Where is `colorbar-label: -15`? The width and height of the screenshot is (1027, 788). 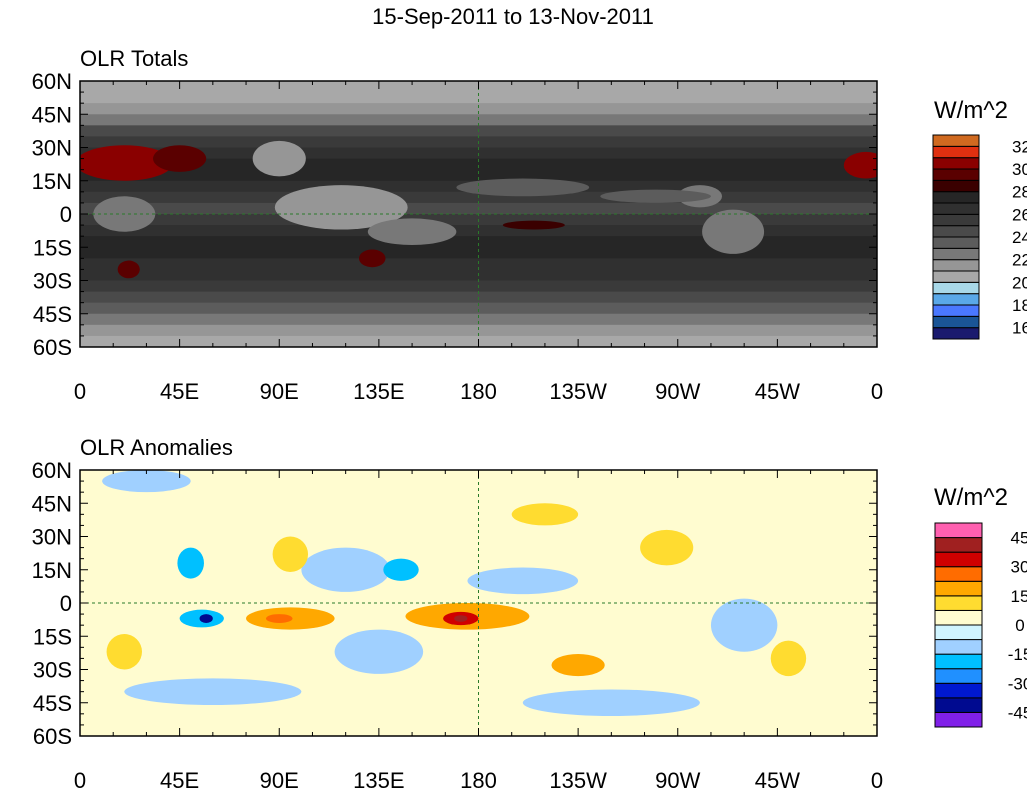 colorbar-label: -15 is located at coordinates (1017, 654).